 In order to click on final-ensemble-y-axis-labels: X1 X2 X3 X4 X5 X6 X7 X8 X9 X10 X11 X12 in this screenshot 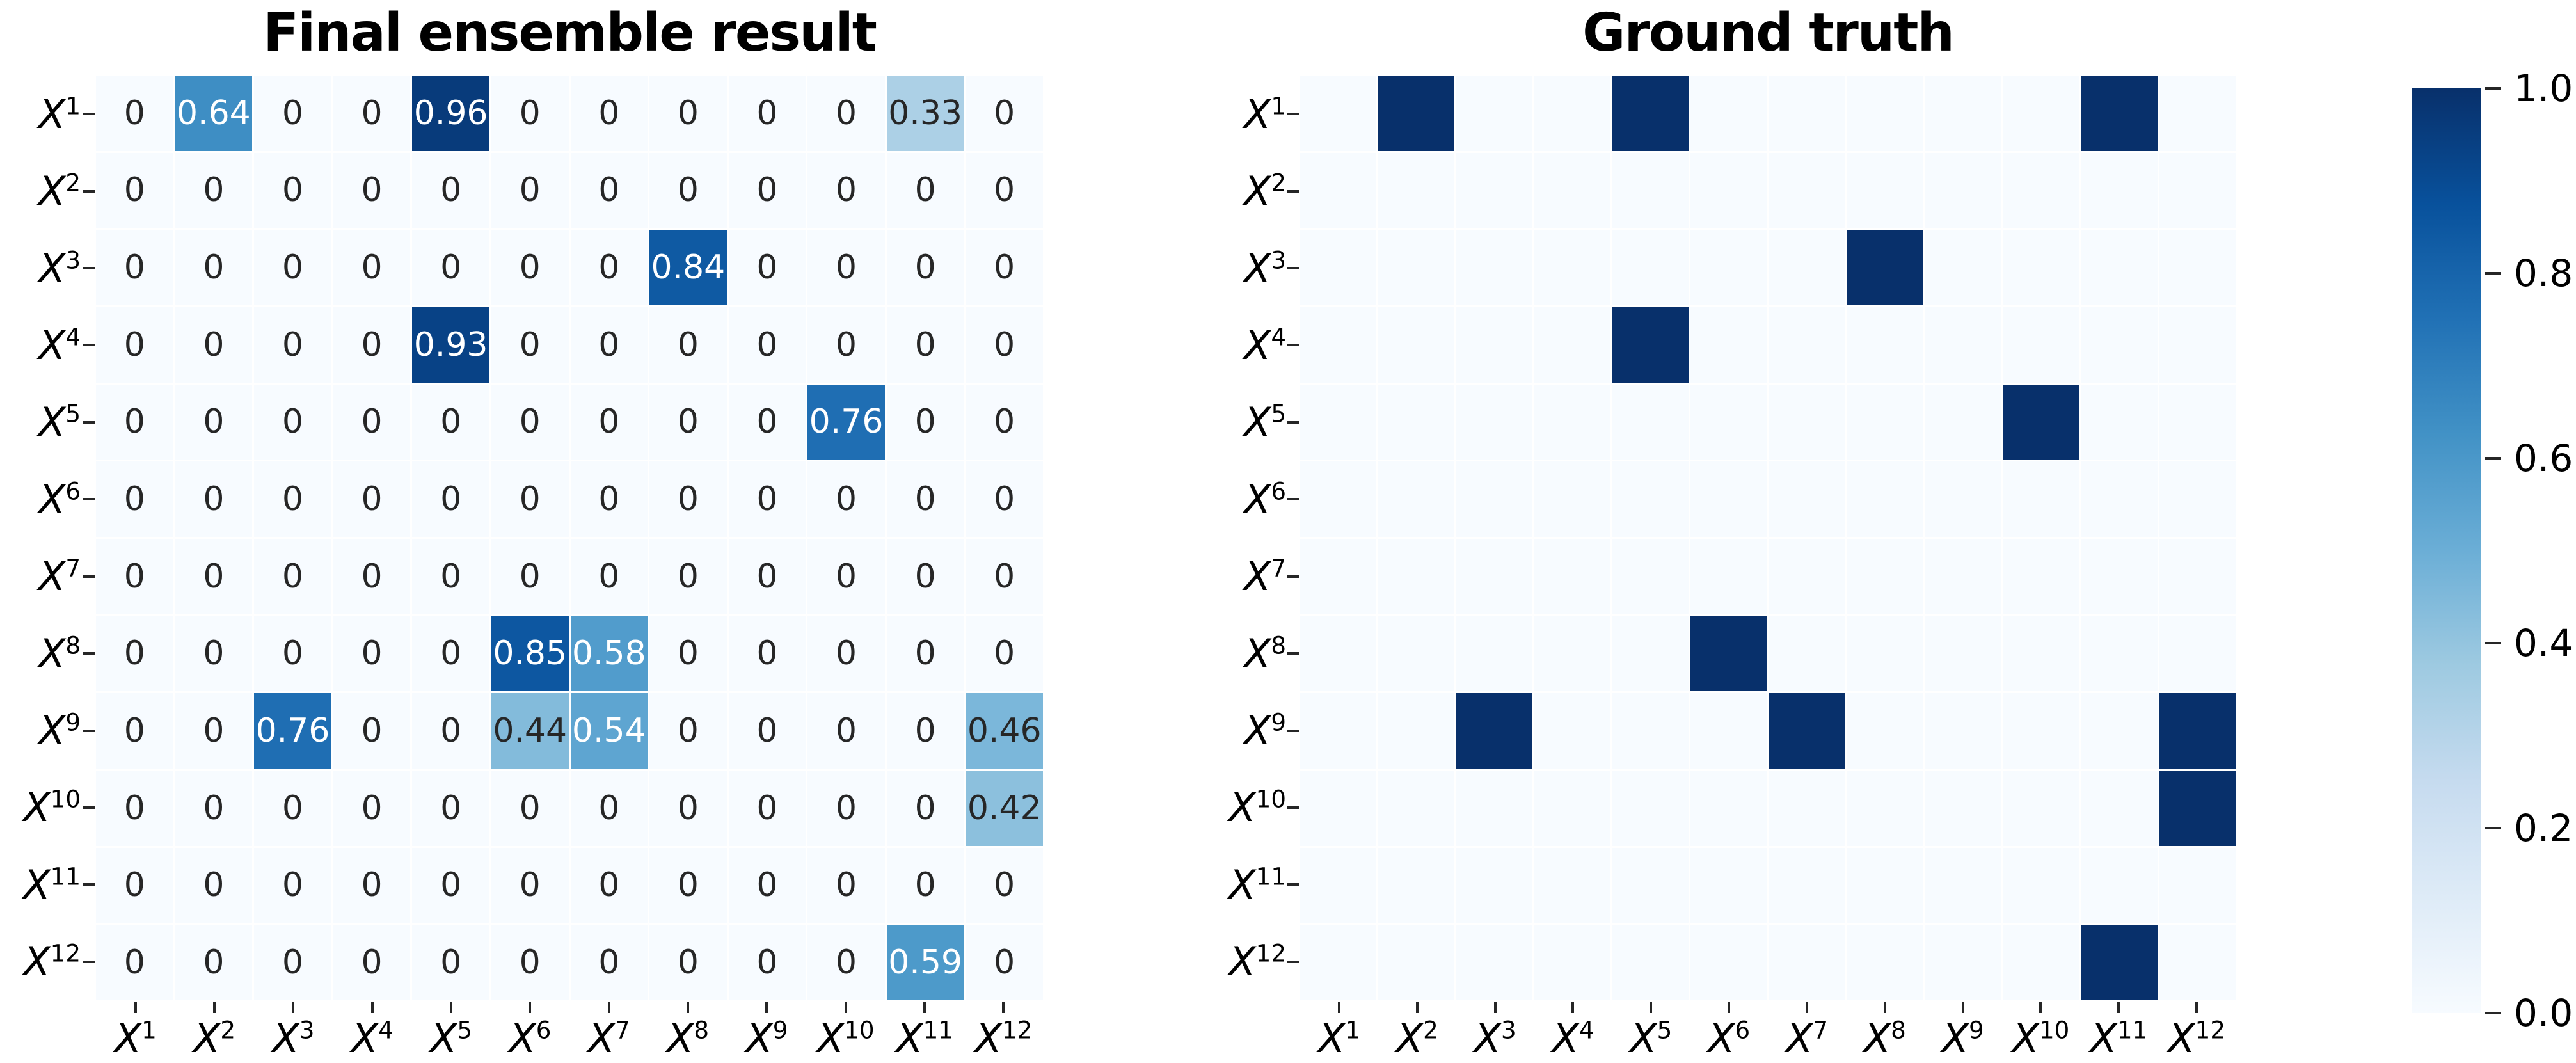, I will do `click(41, 538)`.